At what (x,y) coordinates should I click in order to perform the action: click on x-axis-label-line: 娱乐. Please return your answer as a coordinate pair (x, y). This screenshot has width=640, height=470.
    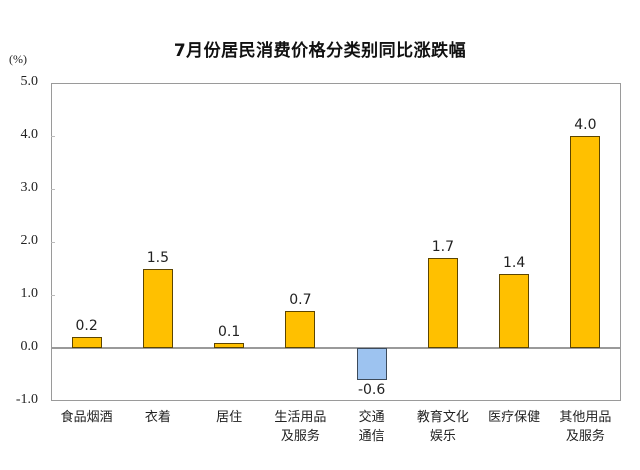
    Looking at the image, I should click on (442, 436).